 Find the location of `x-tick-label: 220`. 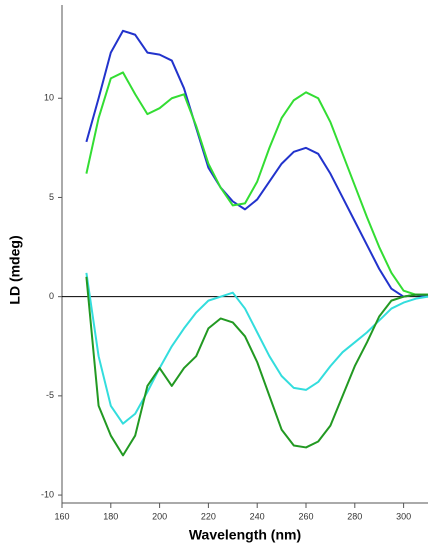

x-tick-label: 220 is located at coordinates (208, 516).